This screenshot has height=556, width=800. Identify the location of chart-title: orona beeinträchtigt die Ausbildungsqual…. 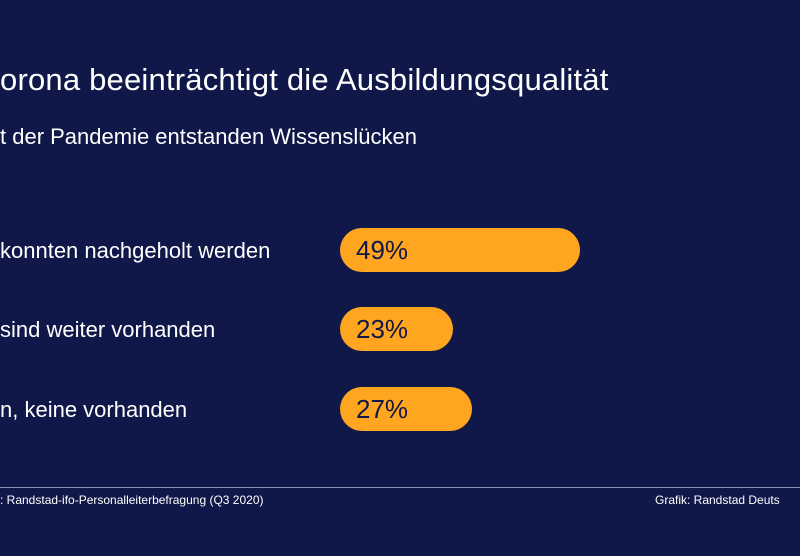
(304, 79).